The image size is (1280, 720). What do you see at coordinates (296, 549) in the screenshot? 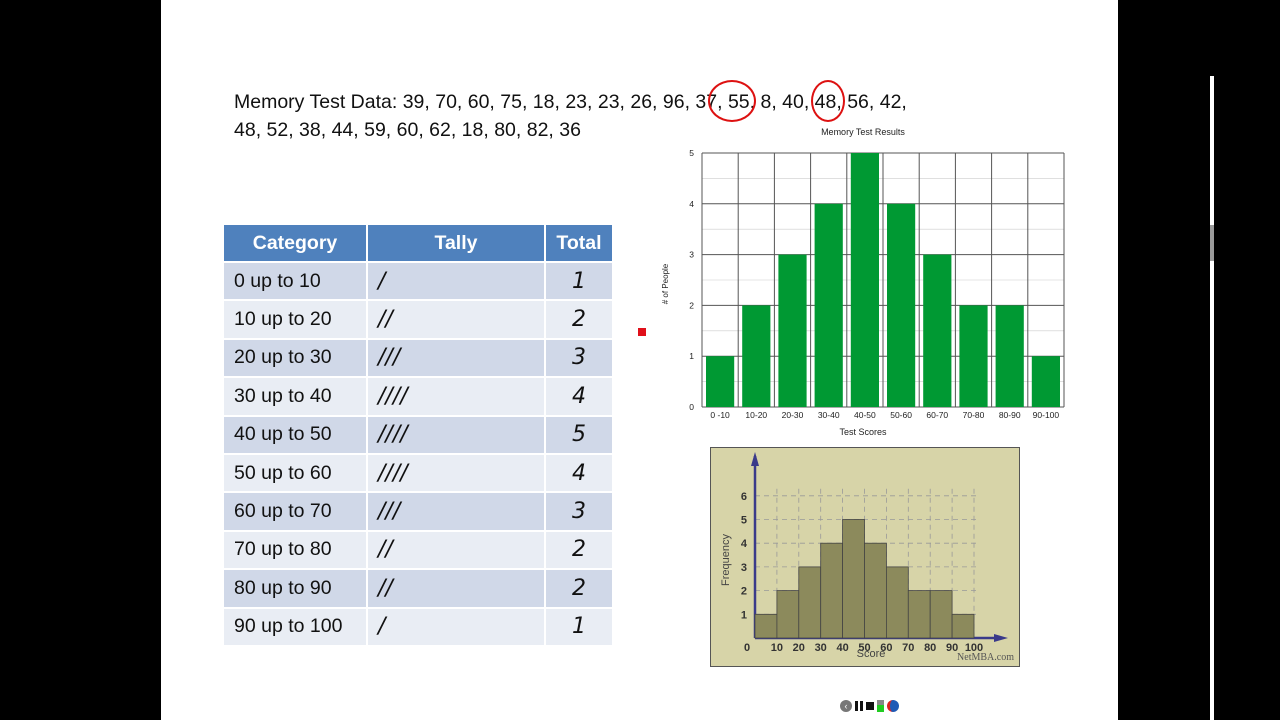
I see `category-cell: 70 up to 80` at bounding box center [296, 549].